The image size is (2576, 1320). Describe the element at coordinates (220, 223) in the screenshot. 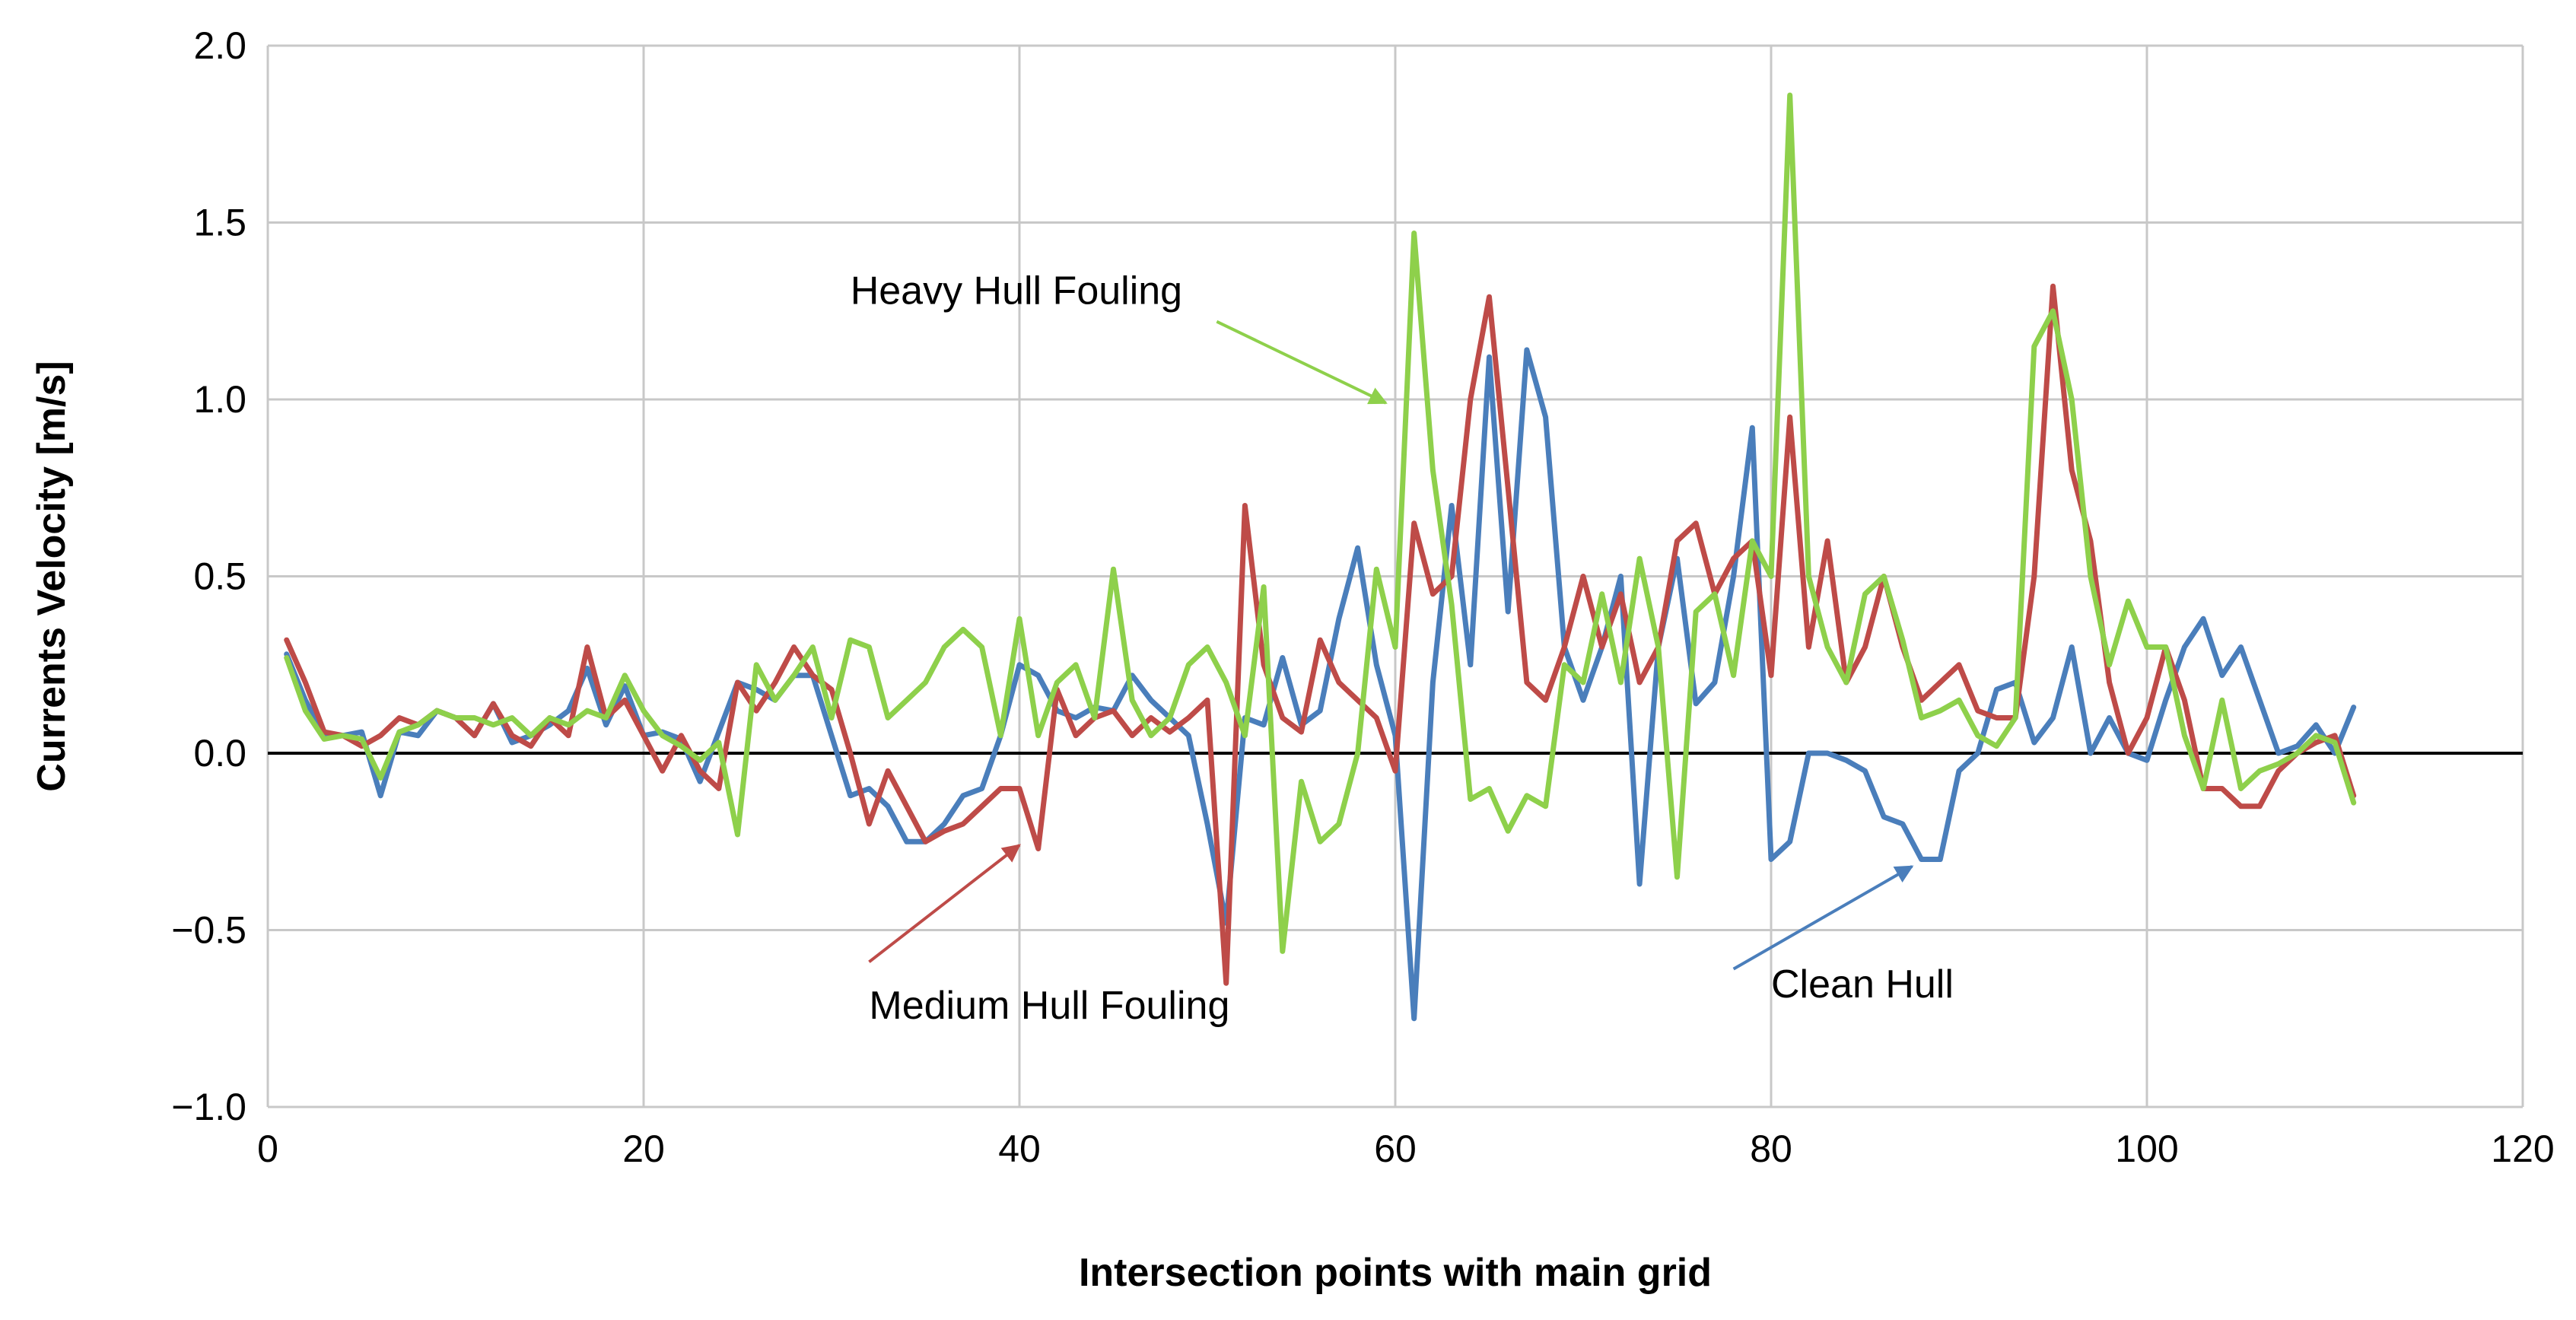

I see `y-tick-label: 1.5` at that location.